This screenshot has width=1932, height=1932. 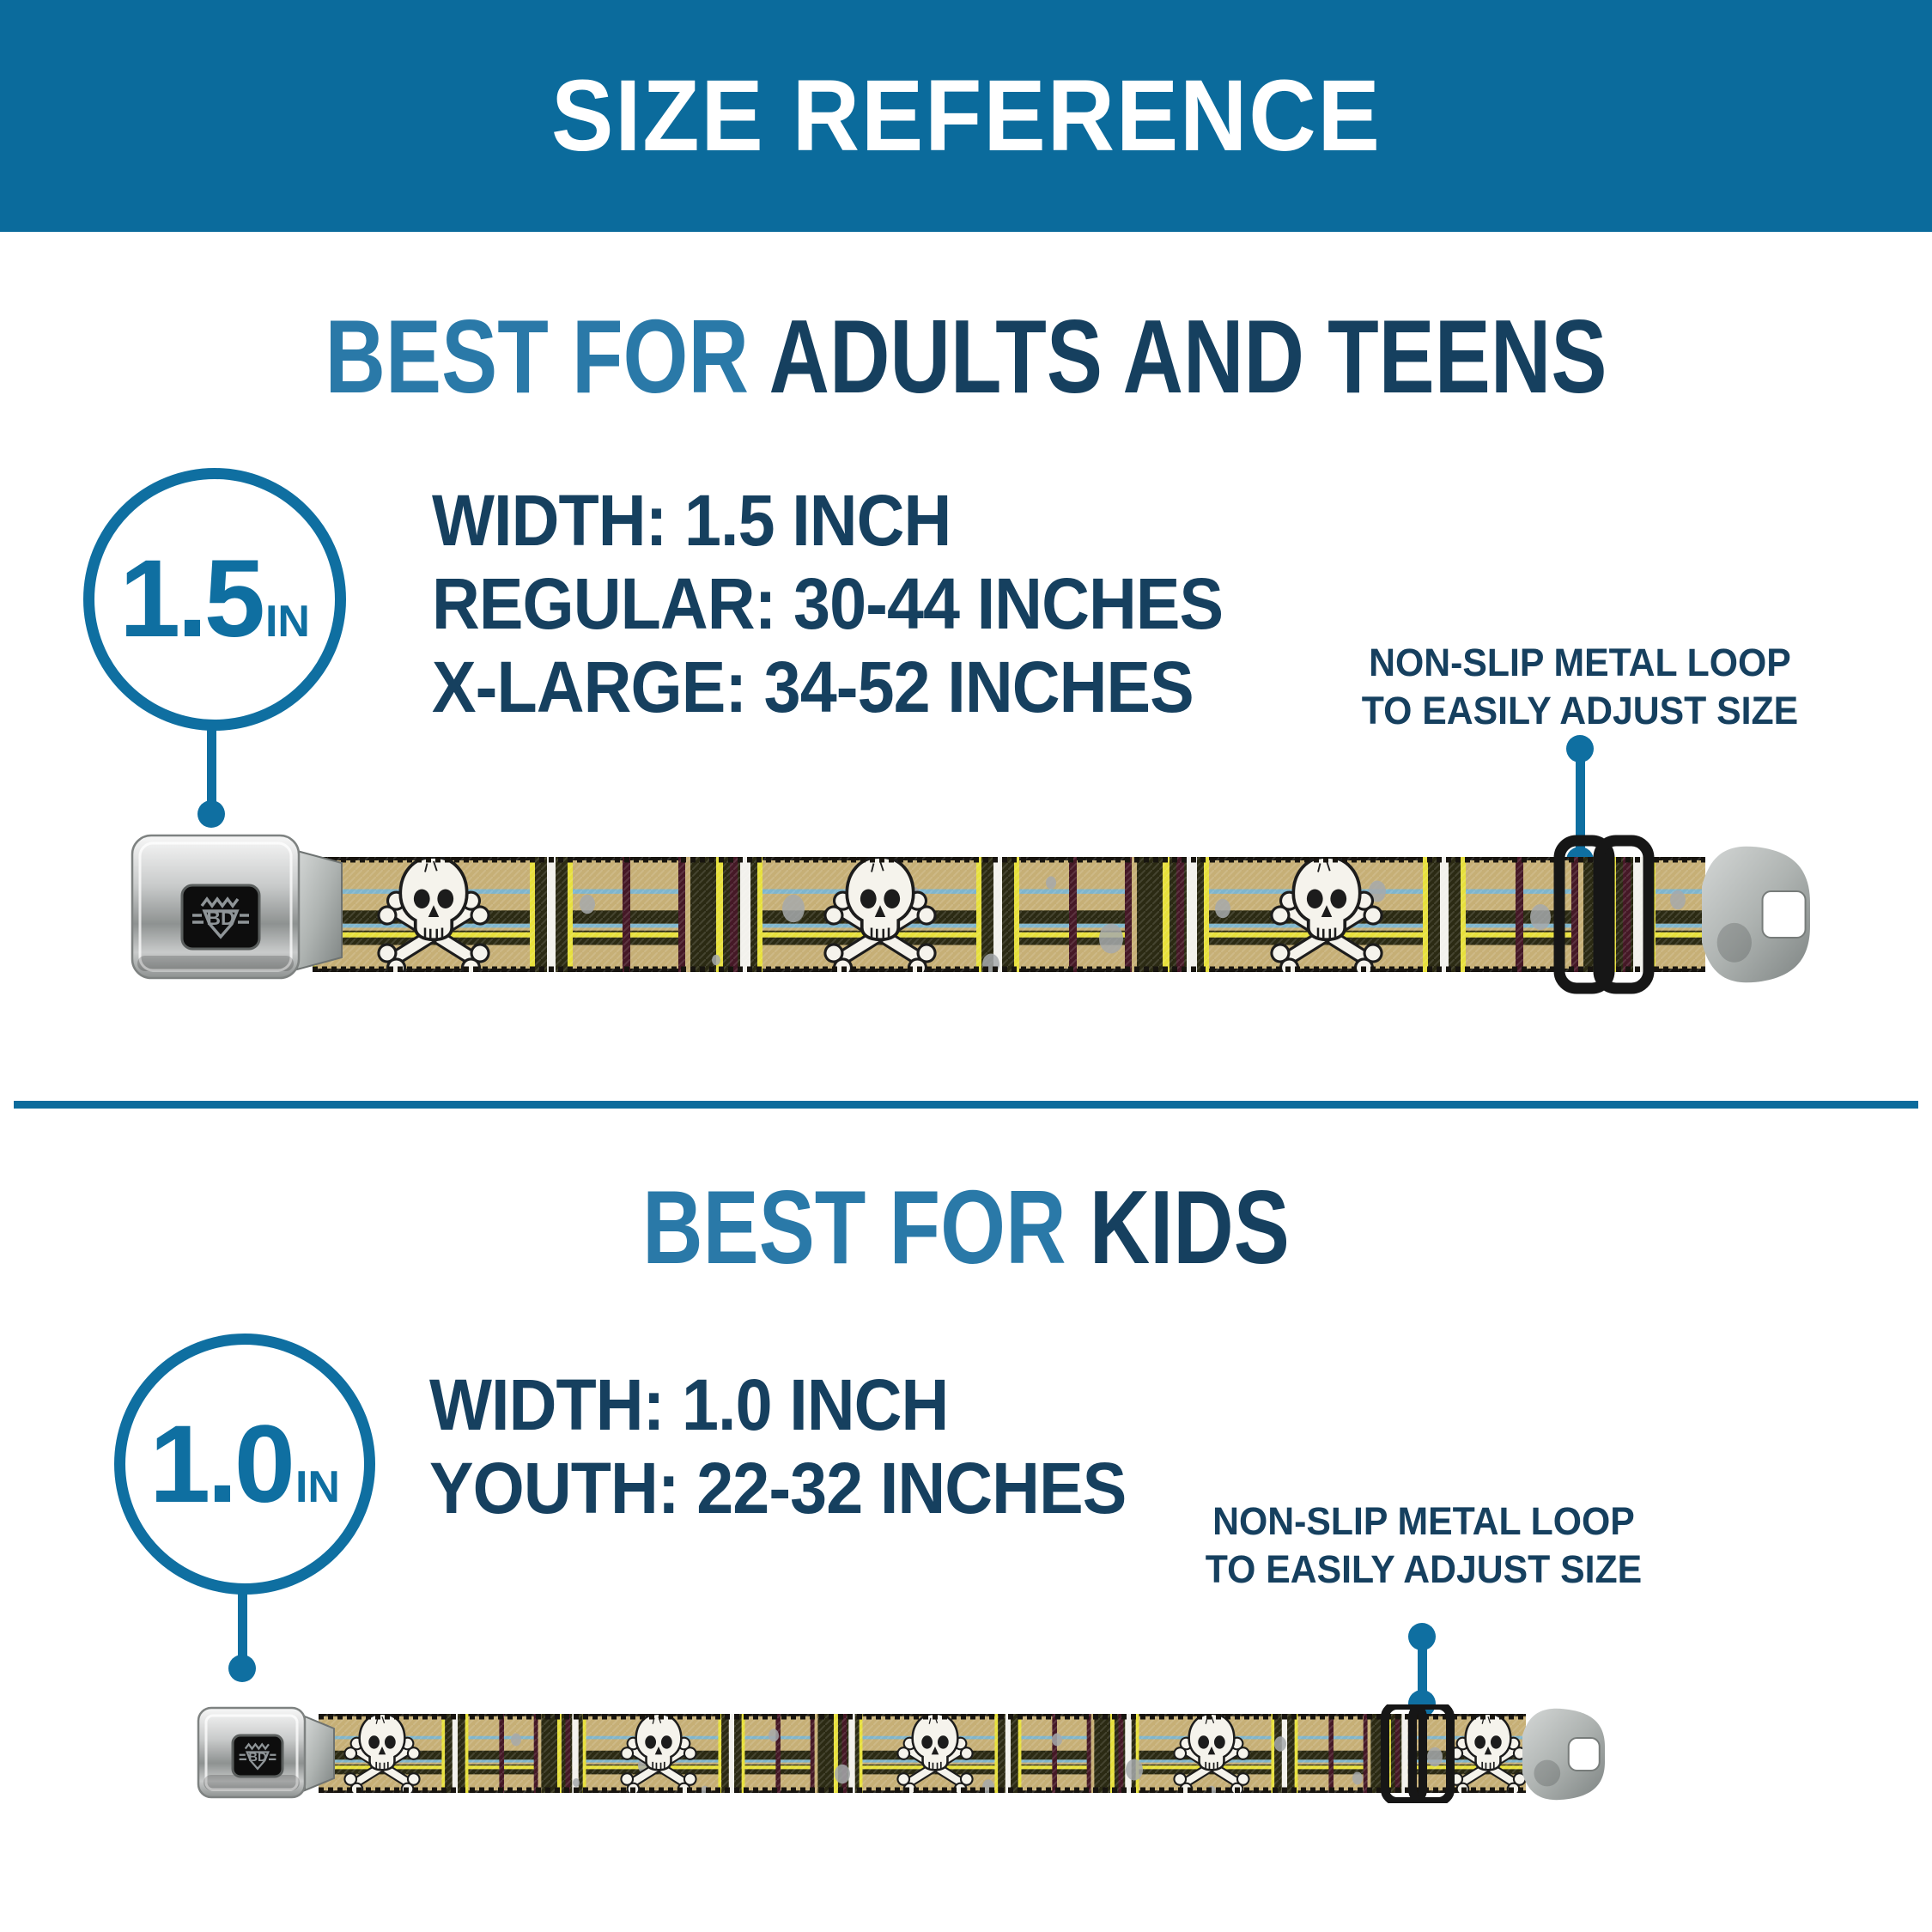 What do you see at coordinates (813, 687) in the screenshot?
I see `adults-spec-xlarge: X-LARGE: 34-52 INCHES` at bounding box center [813, 687].